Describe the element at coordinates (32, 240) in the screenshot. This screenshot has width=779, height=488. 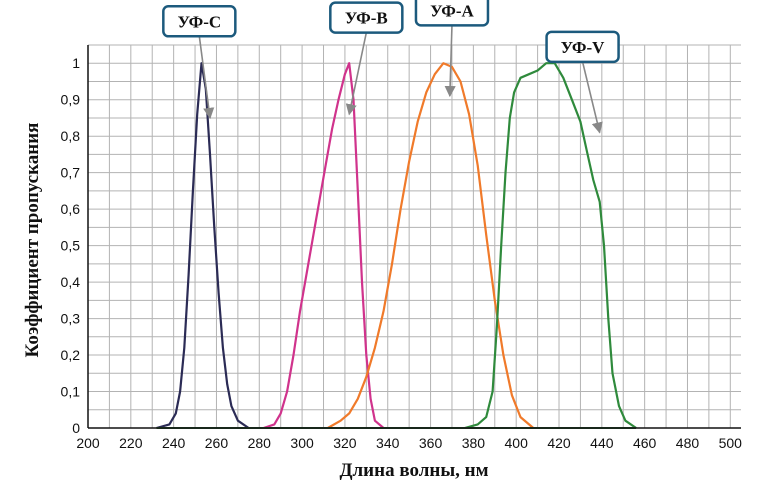
I see `y-axis-title: Коэффициент пропускания` at that location.